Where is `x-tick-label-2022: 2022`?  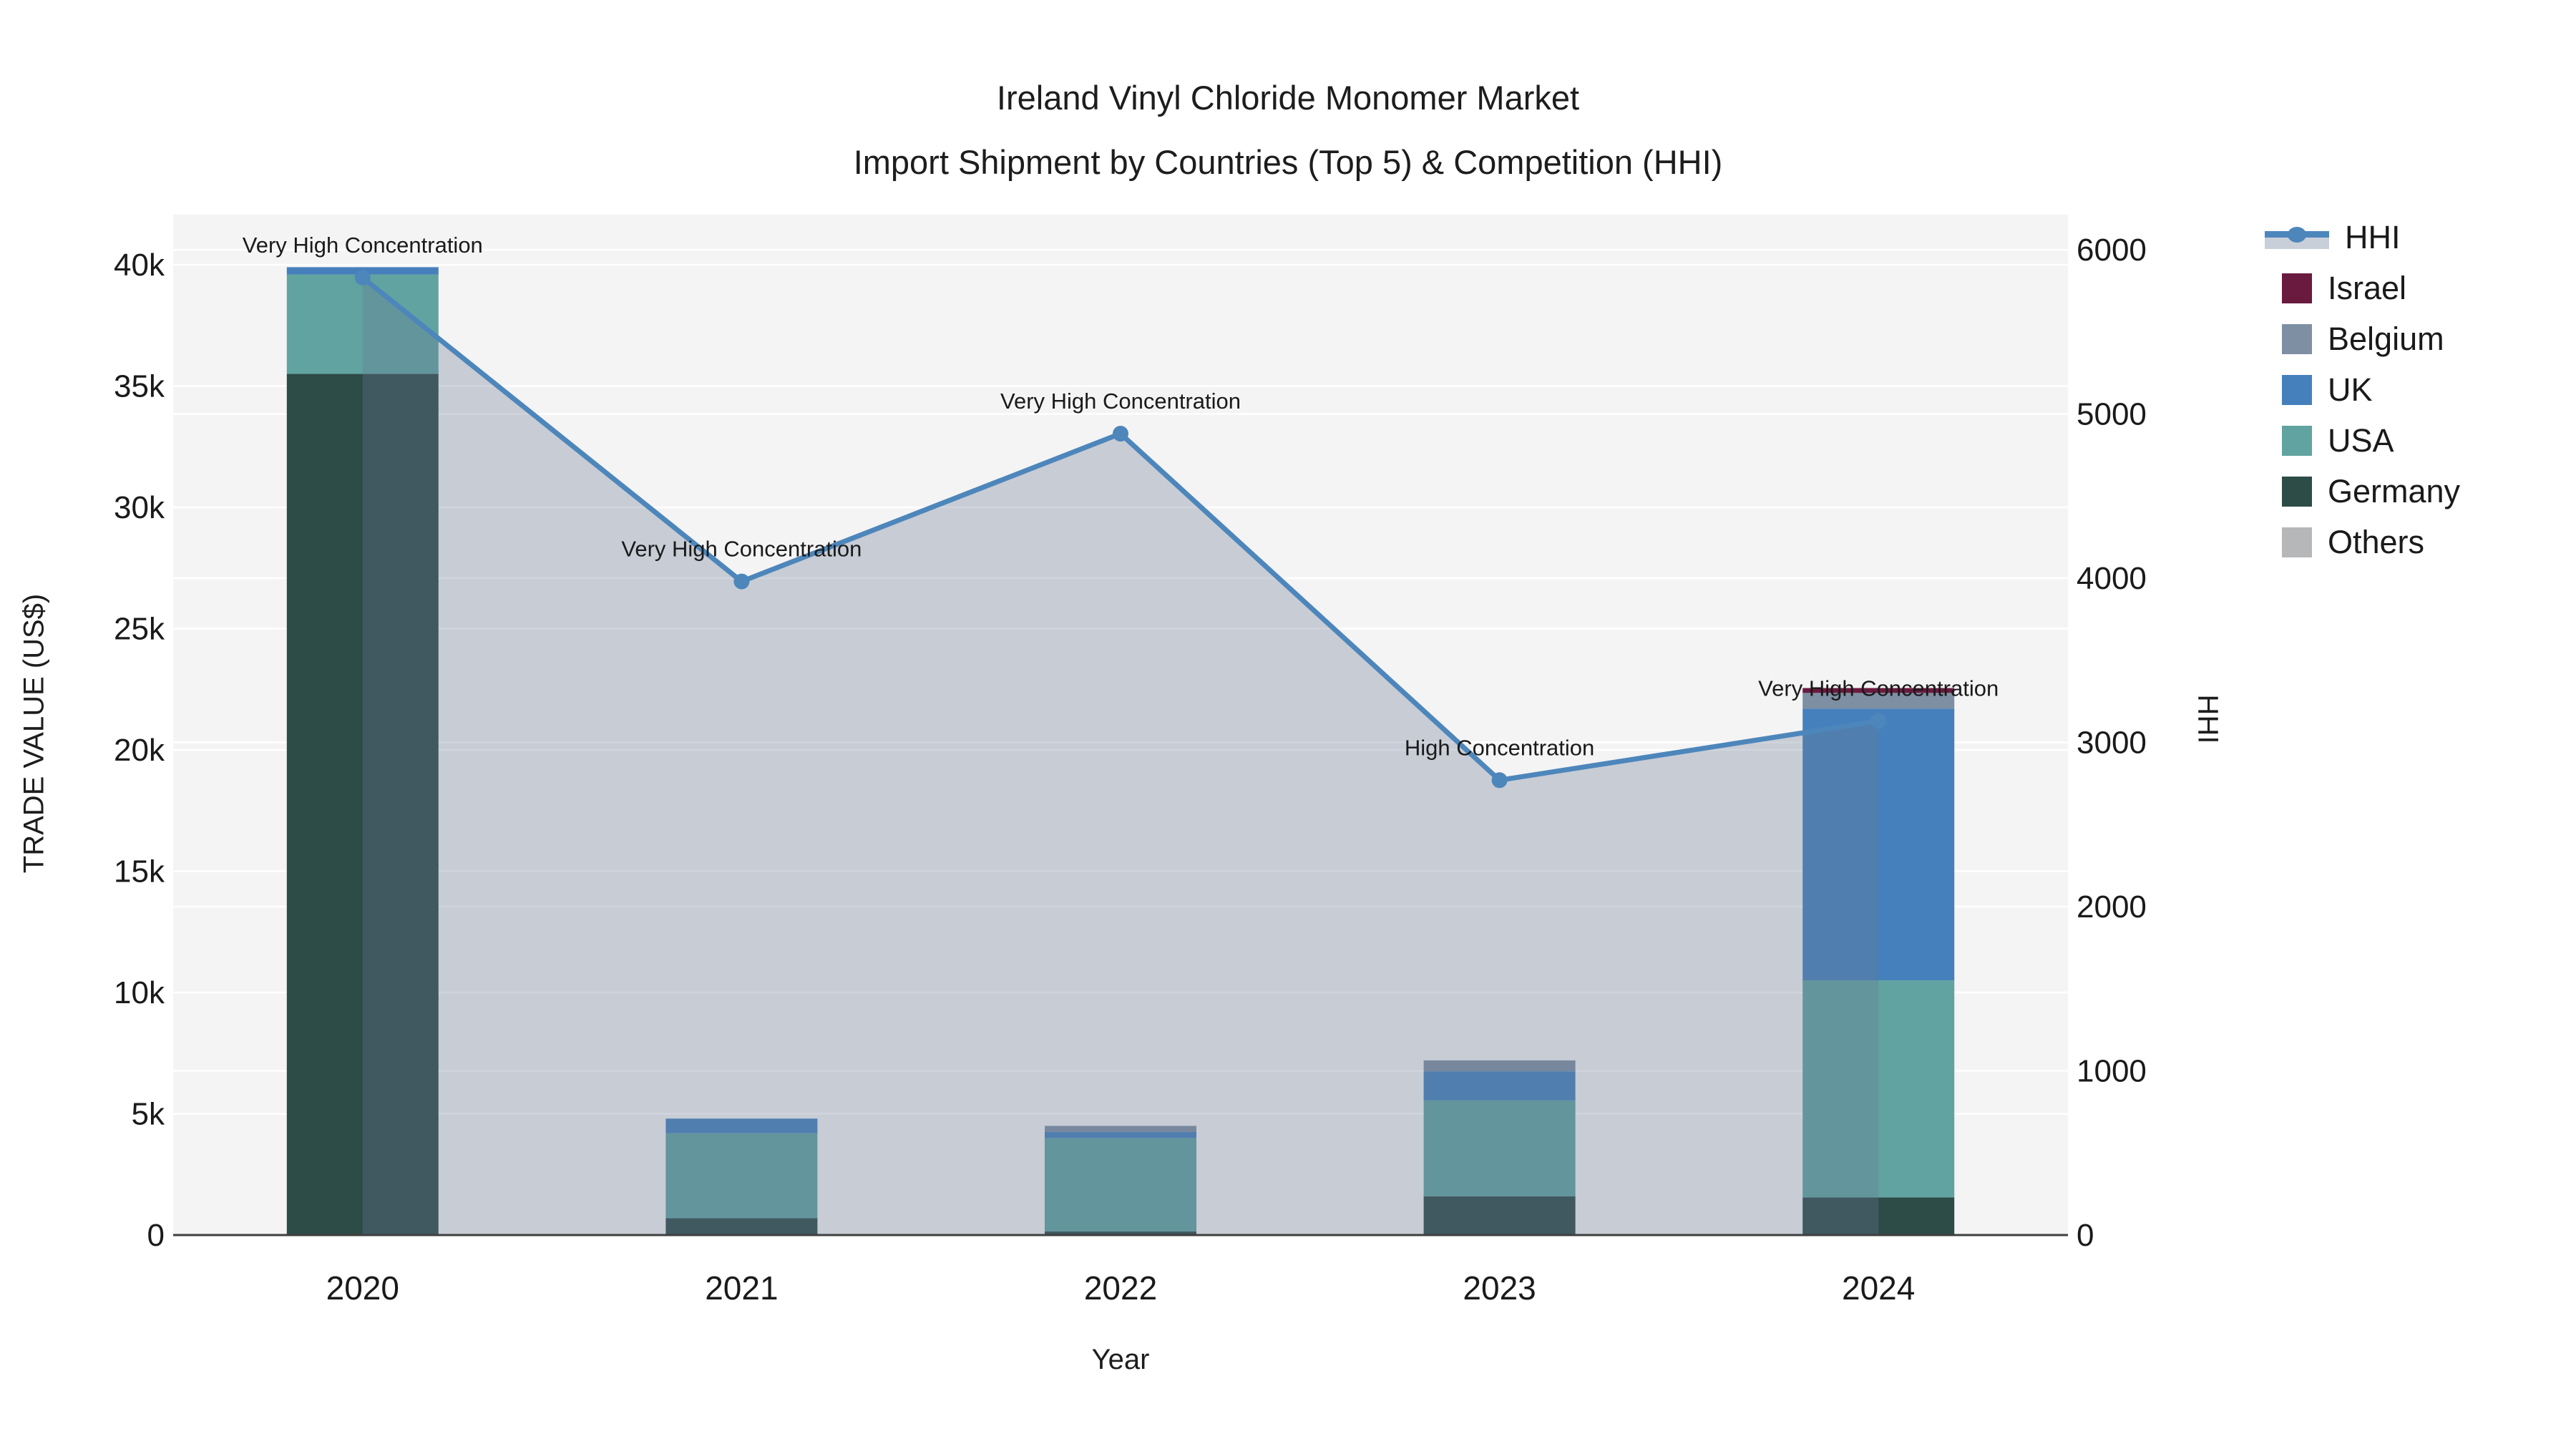 x-tick-label-2022: 2022 is located at coordinates (1120, 1288).